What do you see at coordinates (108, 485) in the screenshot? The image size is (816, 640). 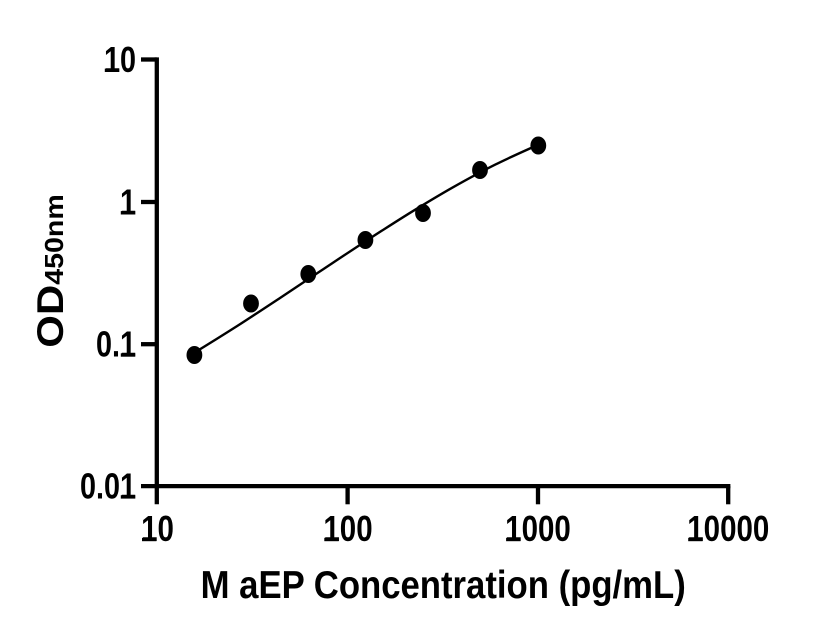 I see `svg-text: 0.01` at bounding box center [108, 485].